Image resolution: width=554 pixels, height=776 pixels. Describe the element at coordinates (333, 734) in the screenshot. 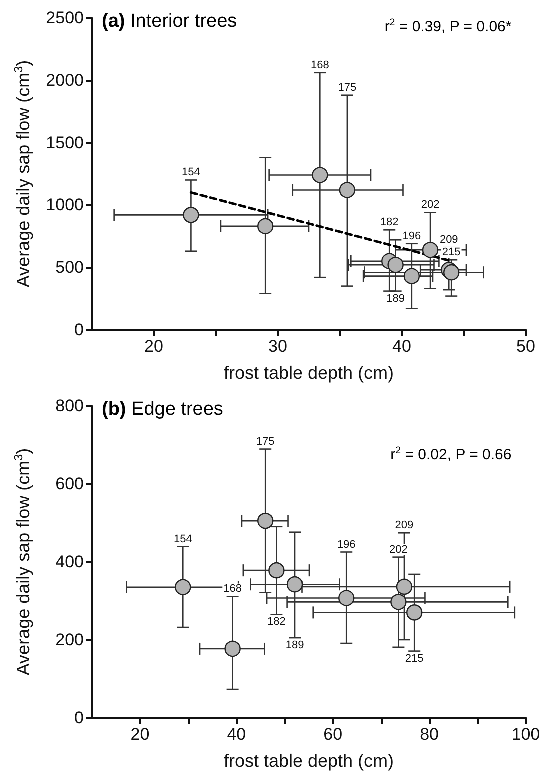

I see `x-tick-label: 60` at that location.